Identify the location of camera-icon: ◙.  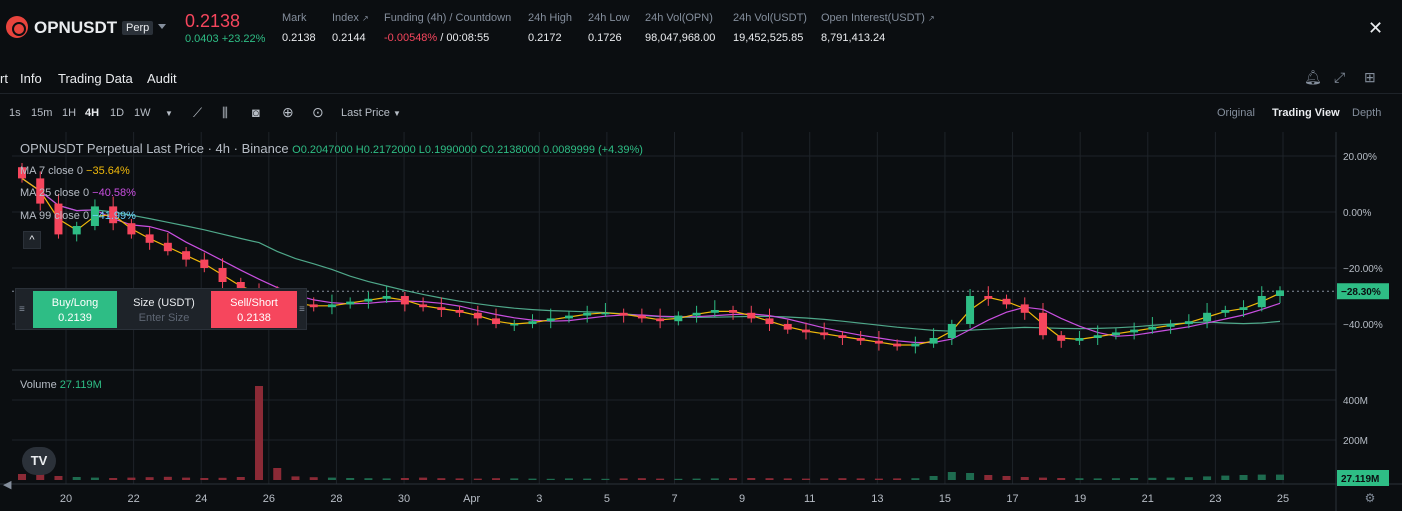
(256, 112).